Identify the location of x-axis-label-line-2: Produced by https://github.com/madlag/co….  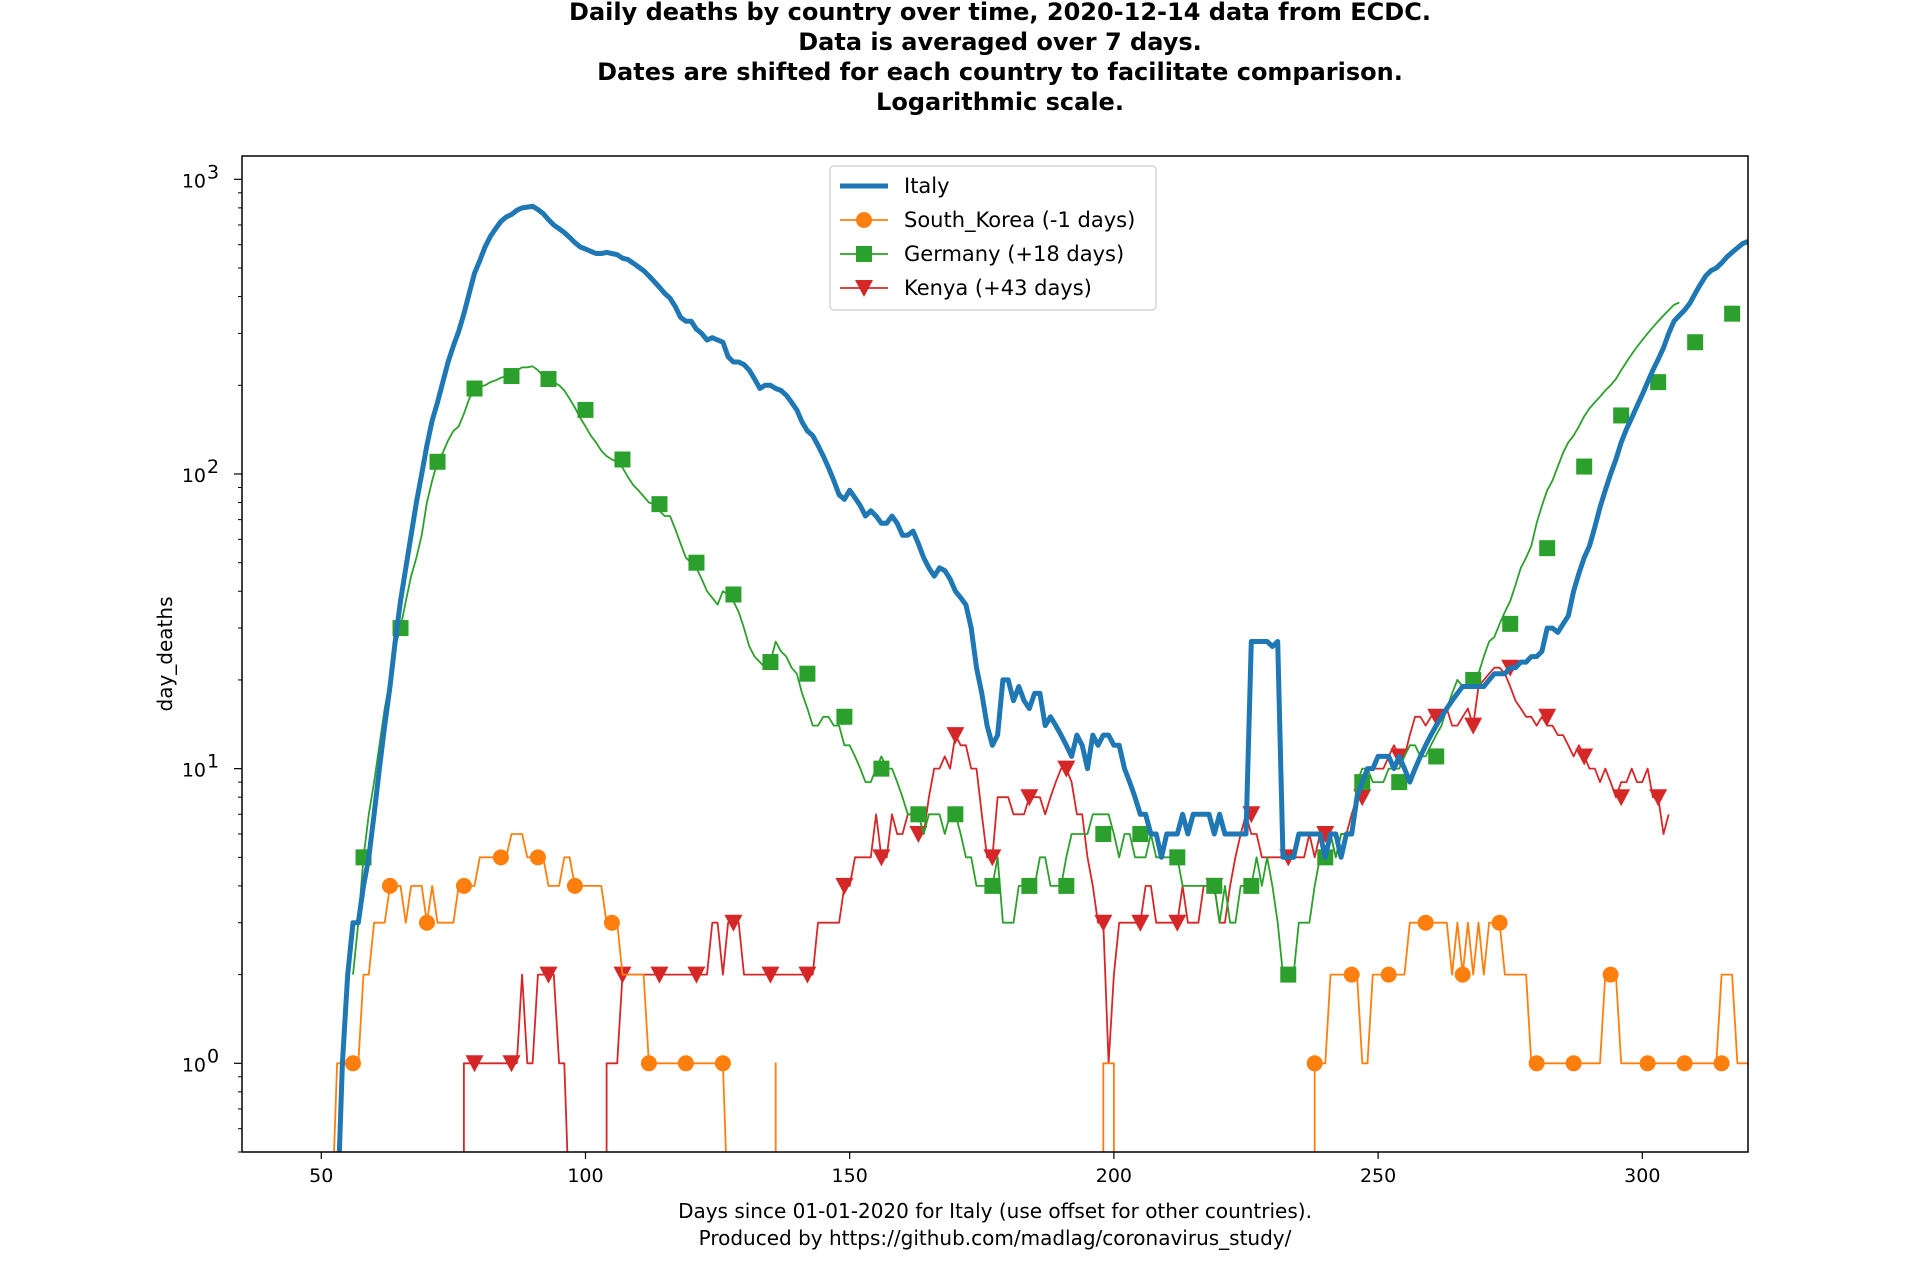
(995, 1238).